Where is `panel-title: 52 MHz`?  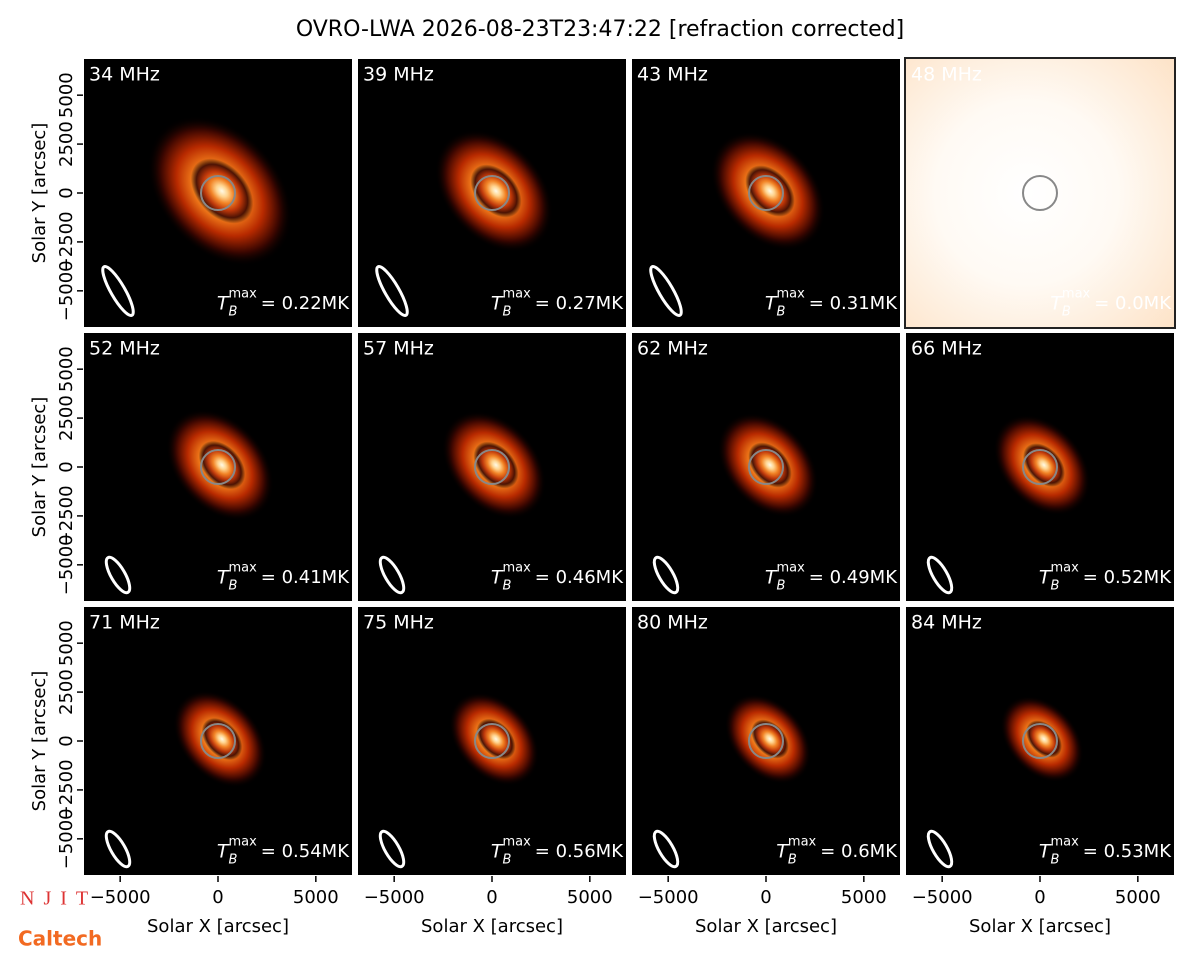
panel-title: 52 MHz is located at coordinates (124, 349).